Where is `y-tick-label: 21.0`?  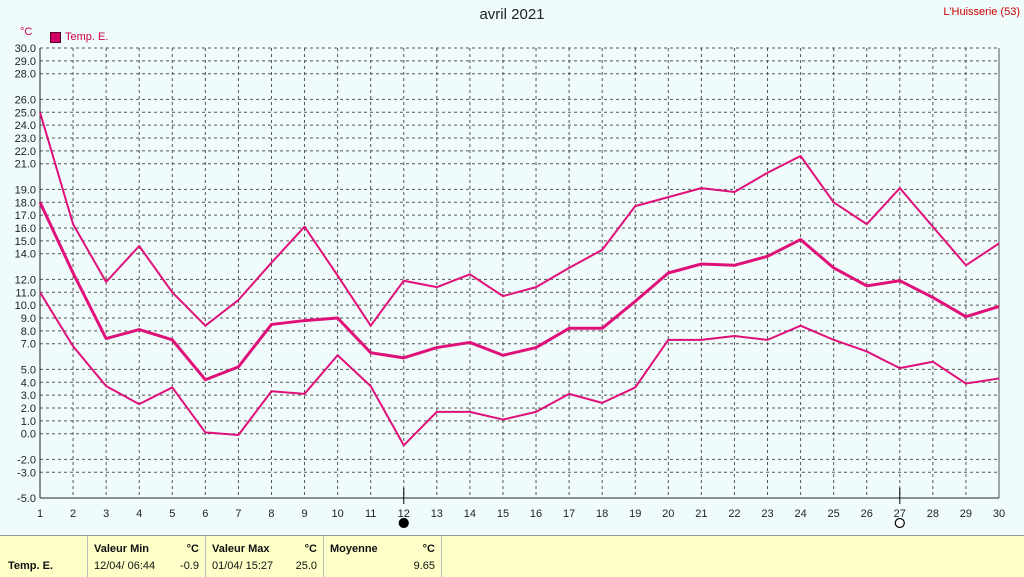 y-tick-label: 21.0 is located at coordinates (25, 165).